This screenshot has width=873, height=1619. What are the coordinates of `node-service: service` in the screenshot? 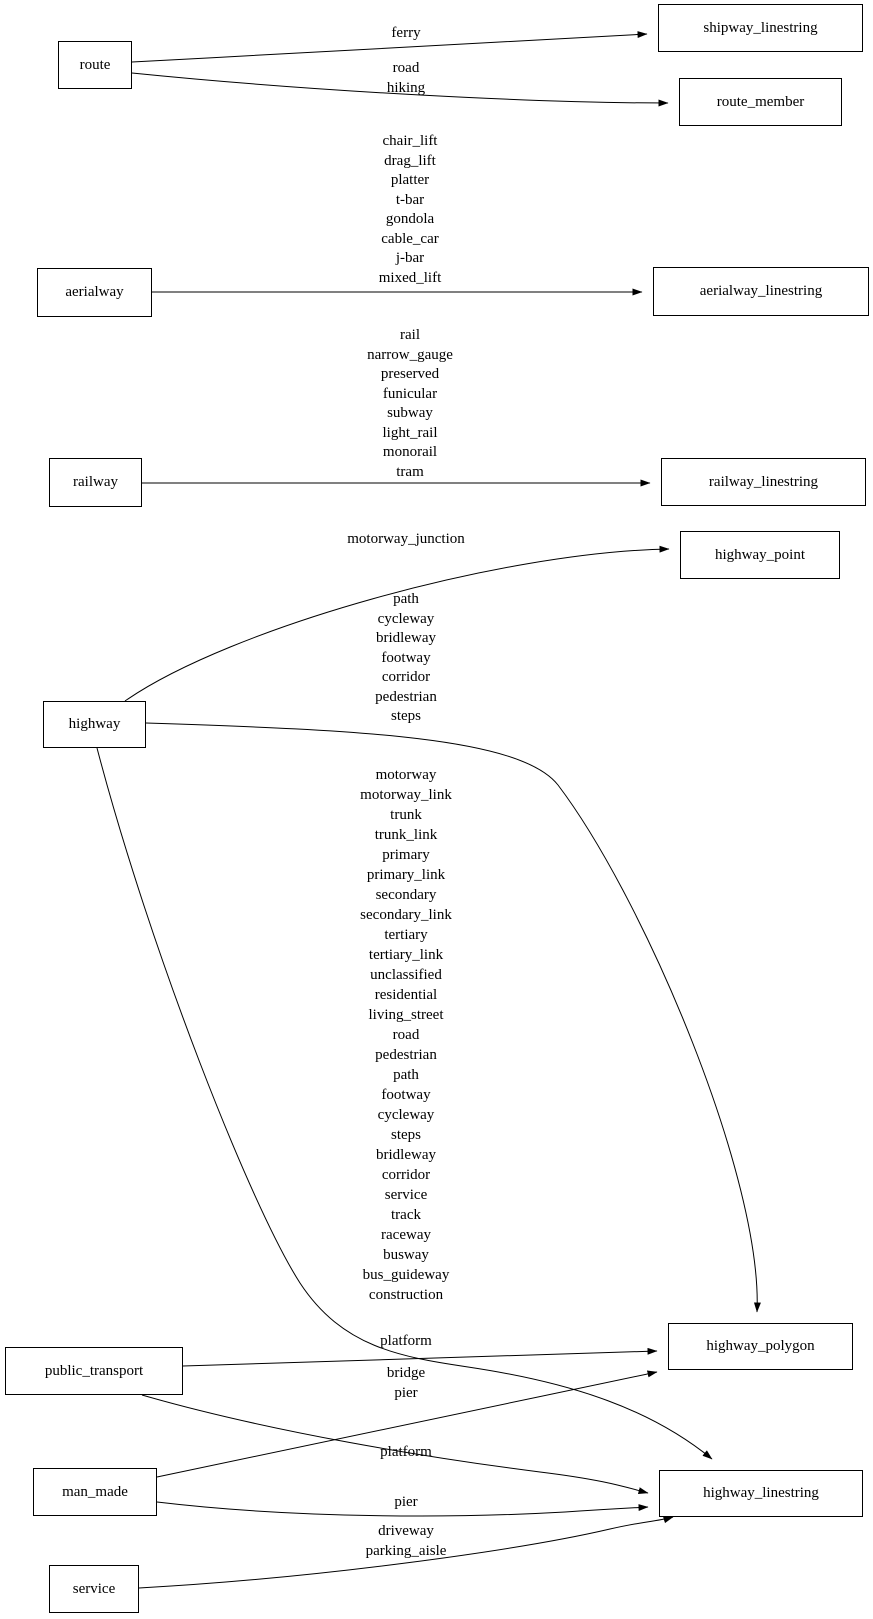 It's located at (94, 1589).